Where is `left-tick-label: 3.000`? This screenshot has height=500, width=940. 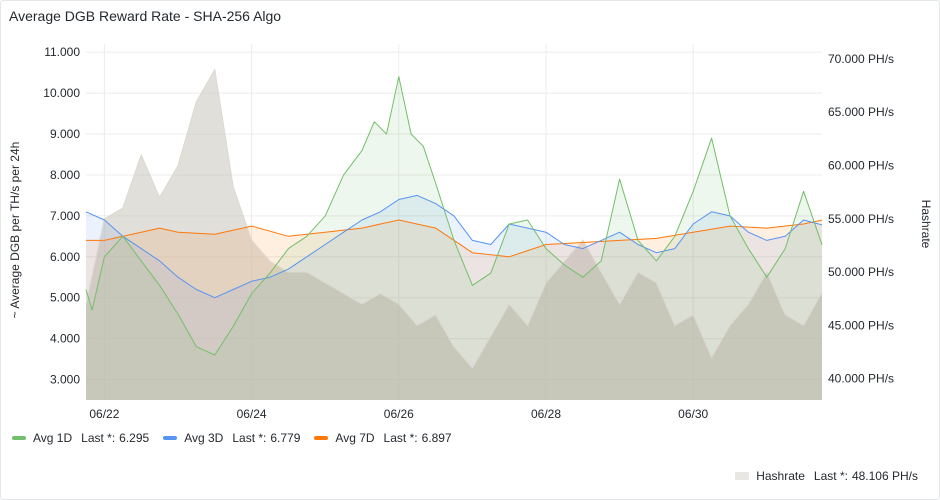 left-tick-label: 3.000 is located at coordinates (65, 380).